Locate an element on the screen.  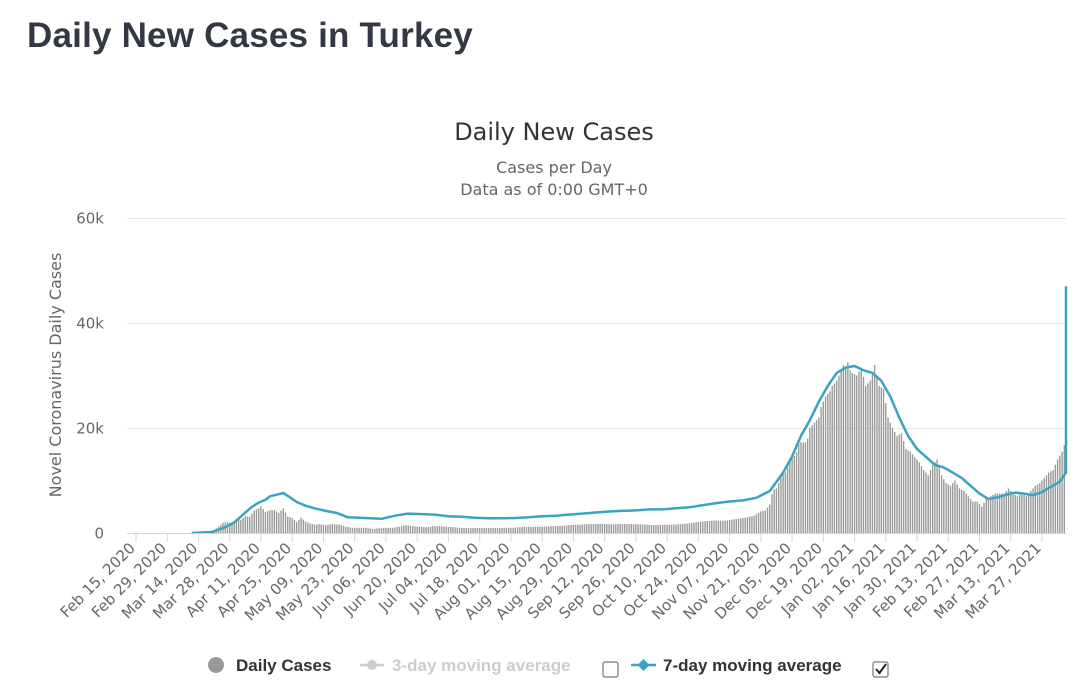
legend-3-day-checkbox is located at coordinates (610, 669).